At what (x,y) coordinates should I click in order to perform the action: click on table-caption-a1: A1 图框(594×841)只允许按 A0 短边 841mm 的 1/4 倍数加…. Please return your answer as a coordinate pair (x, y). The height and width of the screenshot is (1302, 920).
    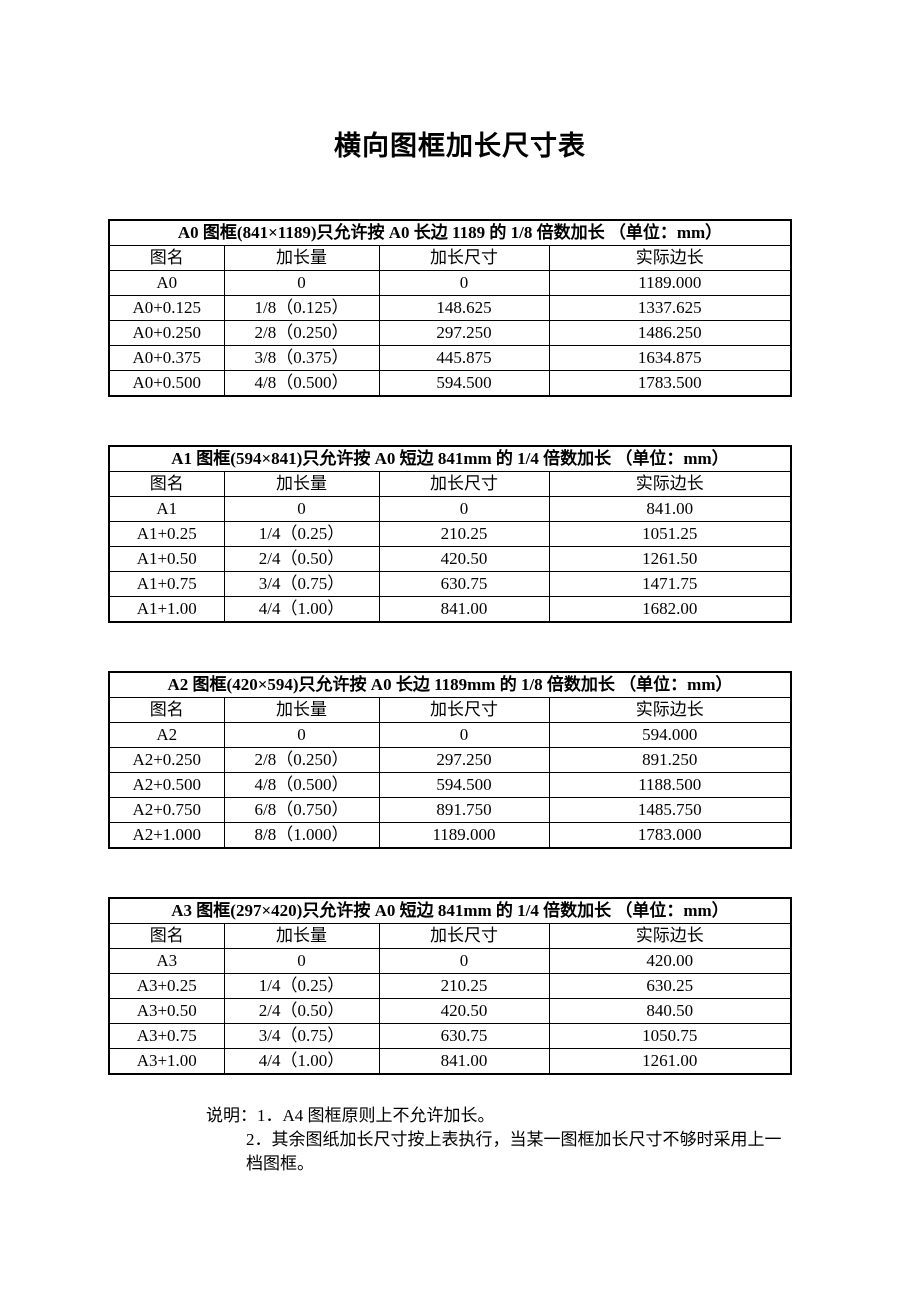
    Looking at the image, I should click on (450, 459).